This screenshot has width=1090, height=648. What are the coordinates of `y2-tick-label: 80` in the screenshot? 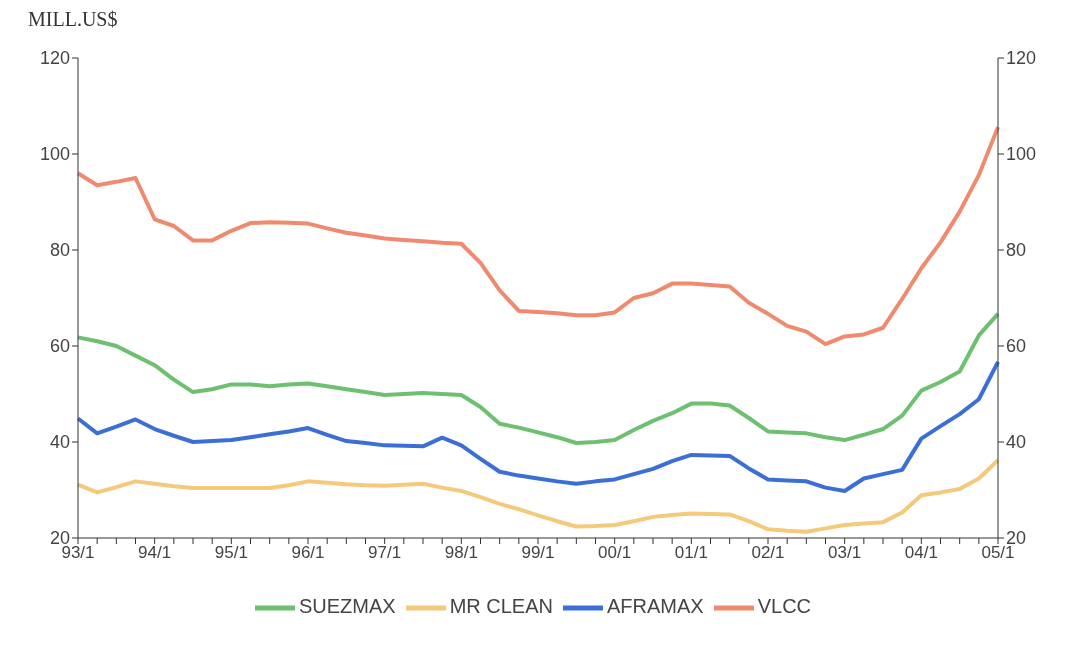 It's located at (1016, 250).